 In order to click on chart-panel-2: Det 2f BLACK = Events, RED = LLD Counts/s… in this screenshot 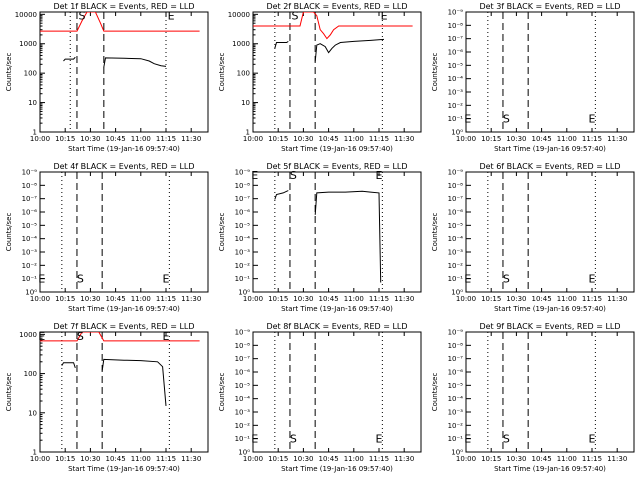, I will do `click(320, 77)`.